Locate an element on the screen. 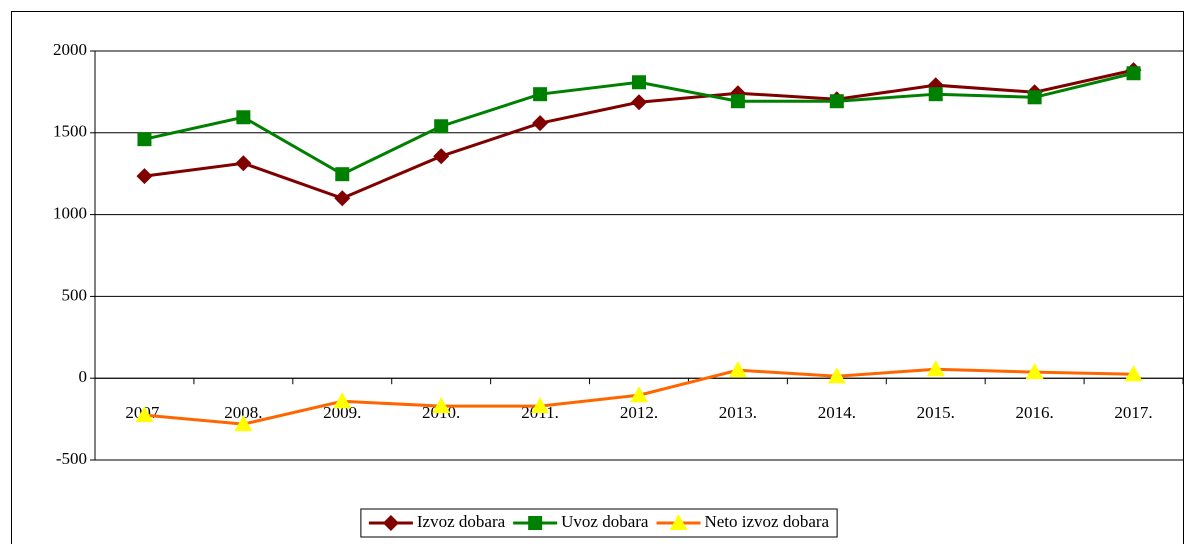 This screenshot has width=1188, height=544. legend-item: Izvoz dobara is located at coordinates (437, 521).